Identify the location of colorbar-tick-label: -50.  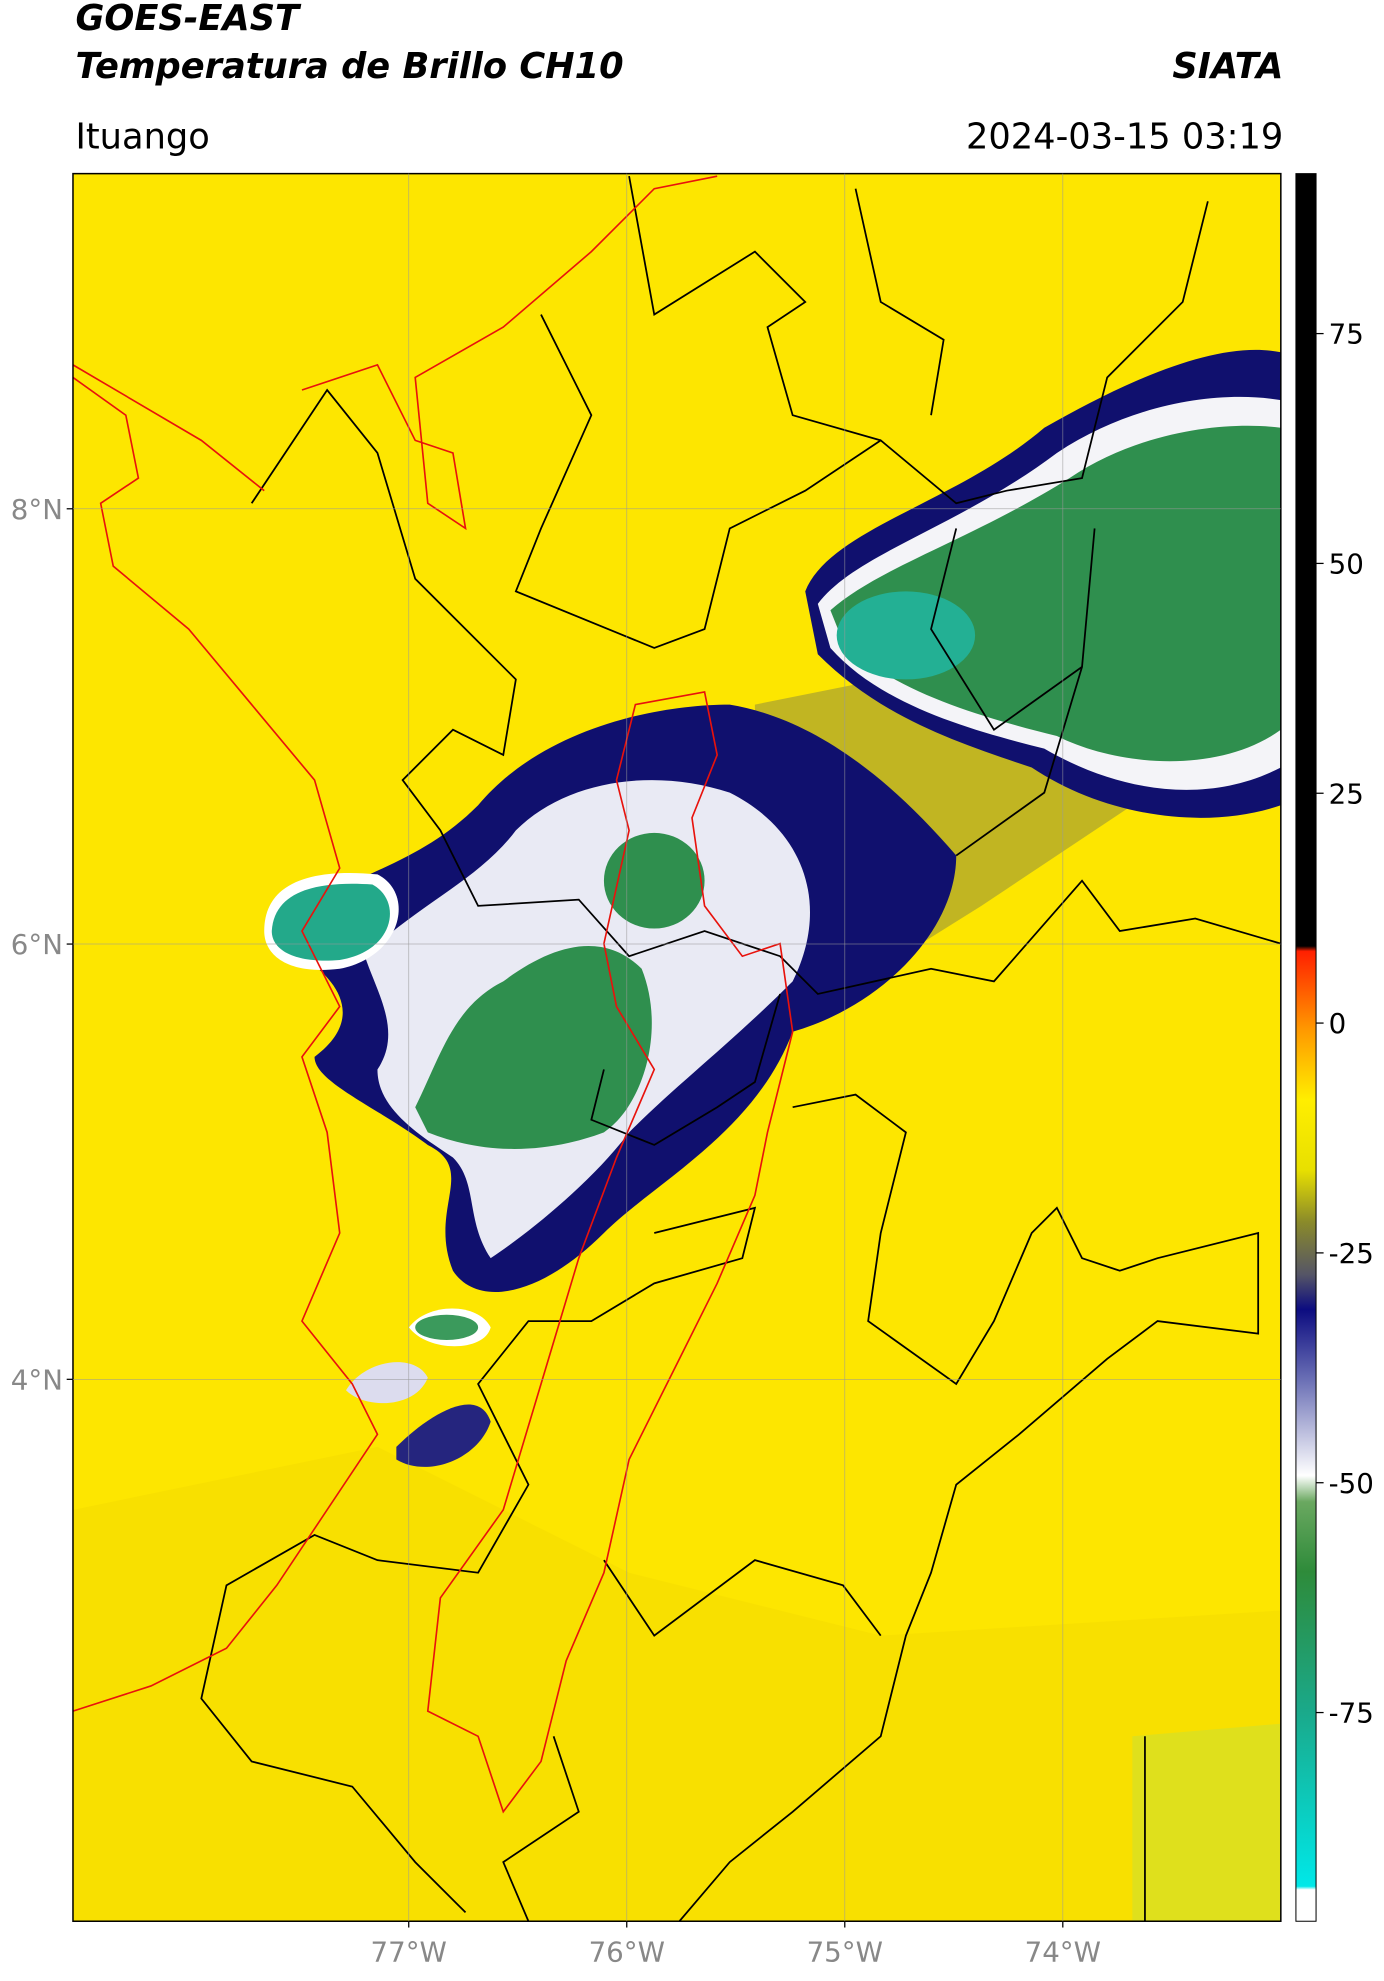
(1351, 1483).